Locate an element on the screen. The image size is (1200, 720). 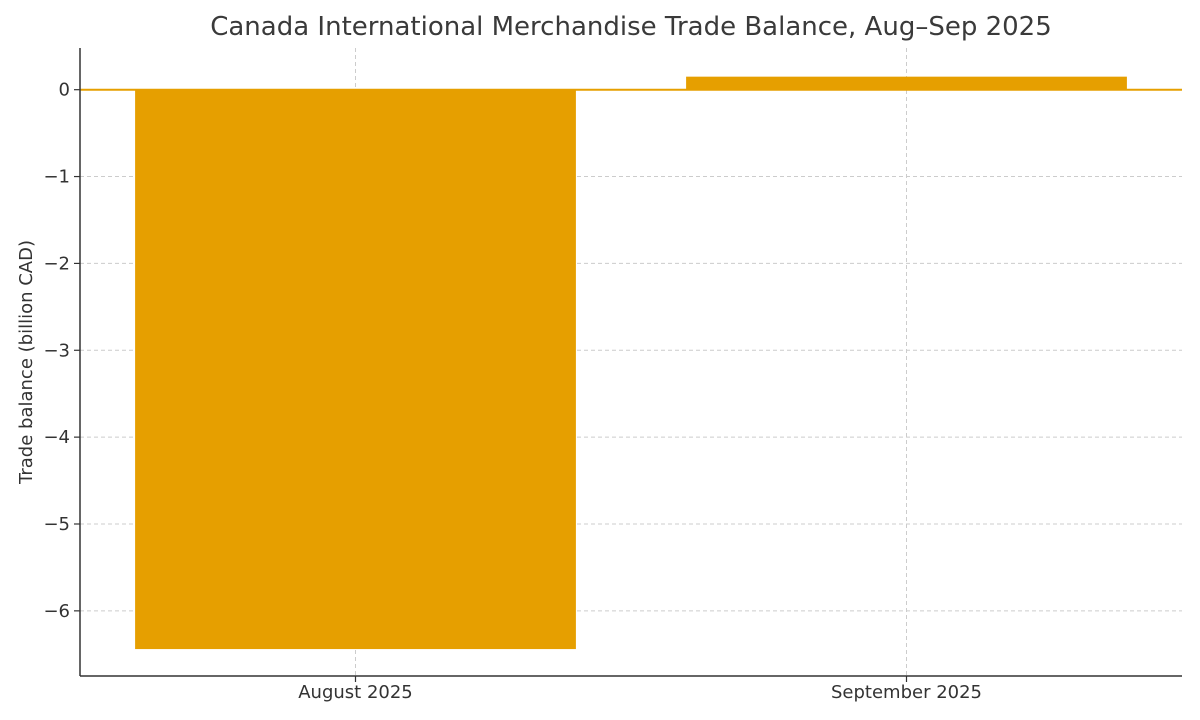
y-tick-label: −2 is located at coordinates (56, 263).